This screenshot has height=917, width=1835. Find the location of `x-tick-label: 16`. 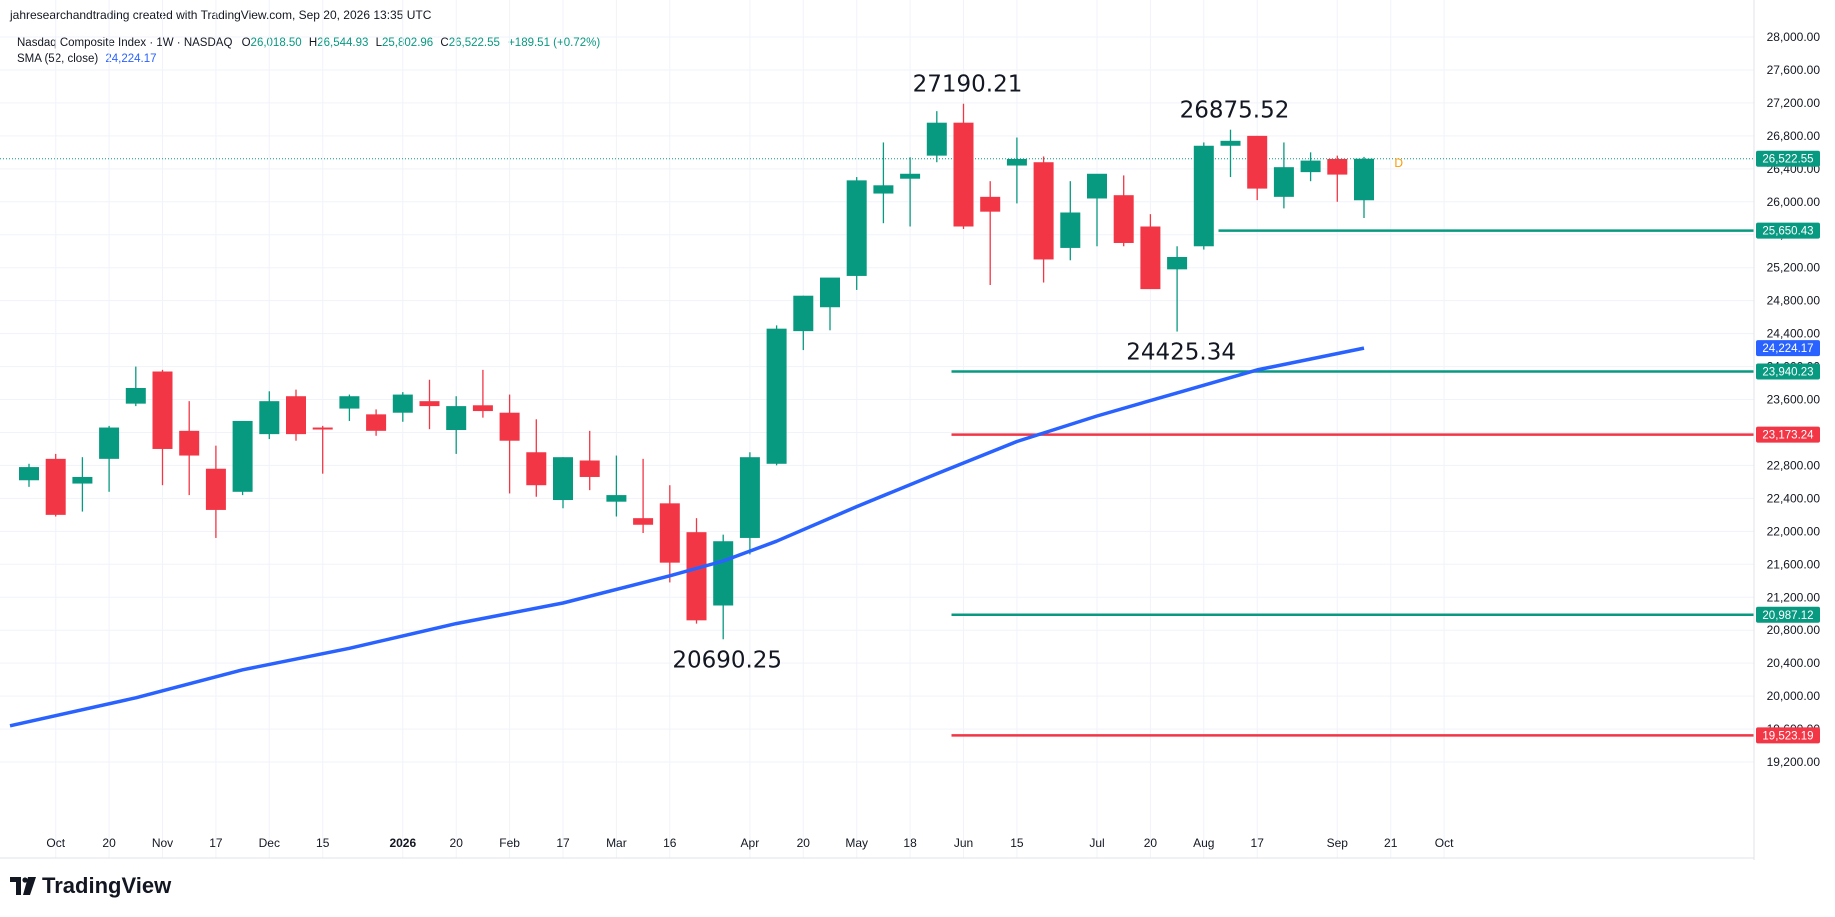

x-tick-label: 16 is located at coordinates (670, 843).